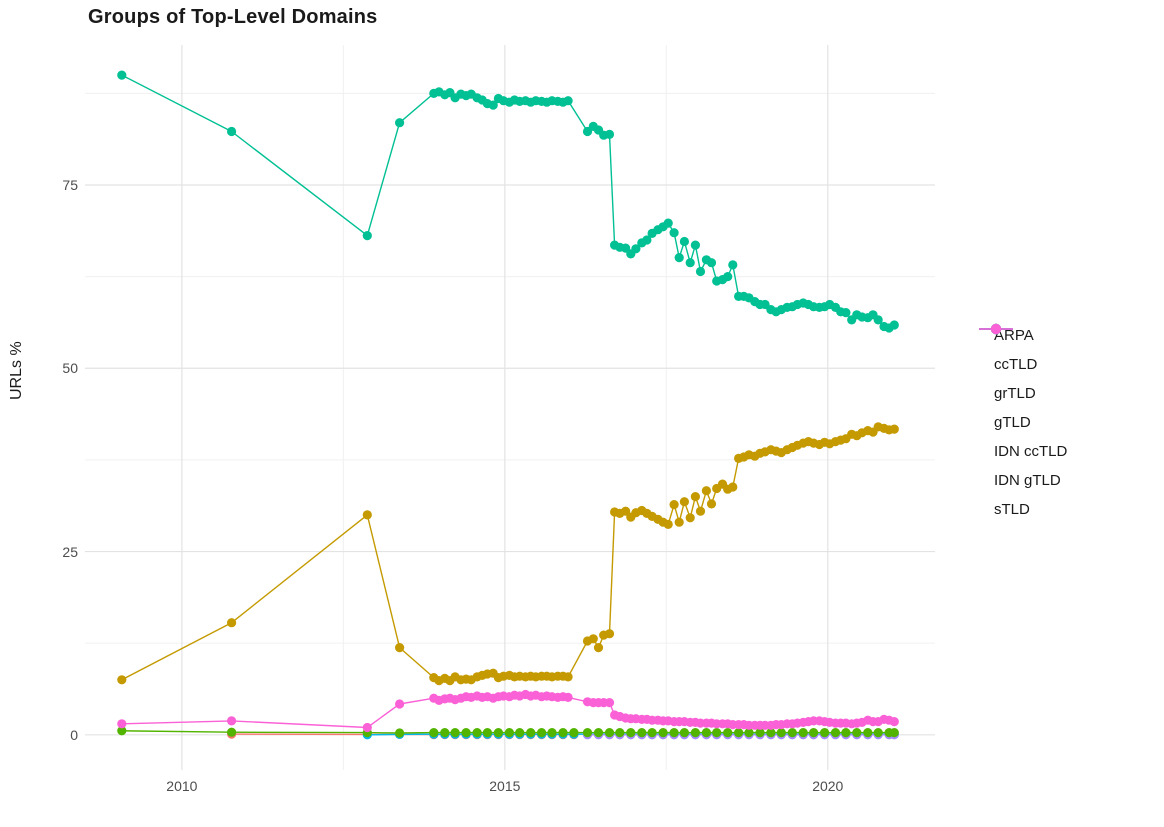  I want to click on chart-title: Groups of Top-Level Domains, so click(233, 17).